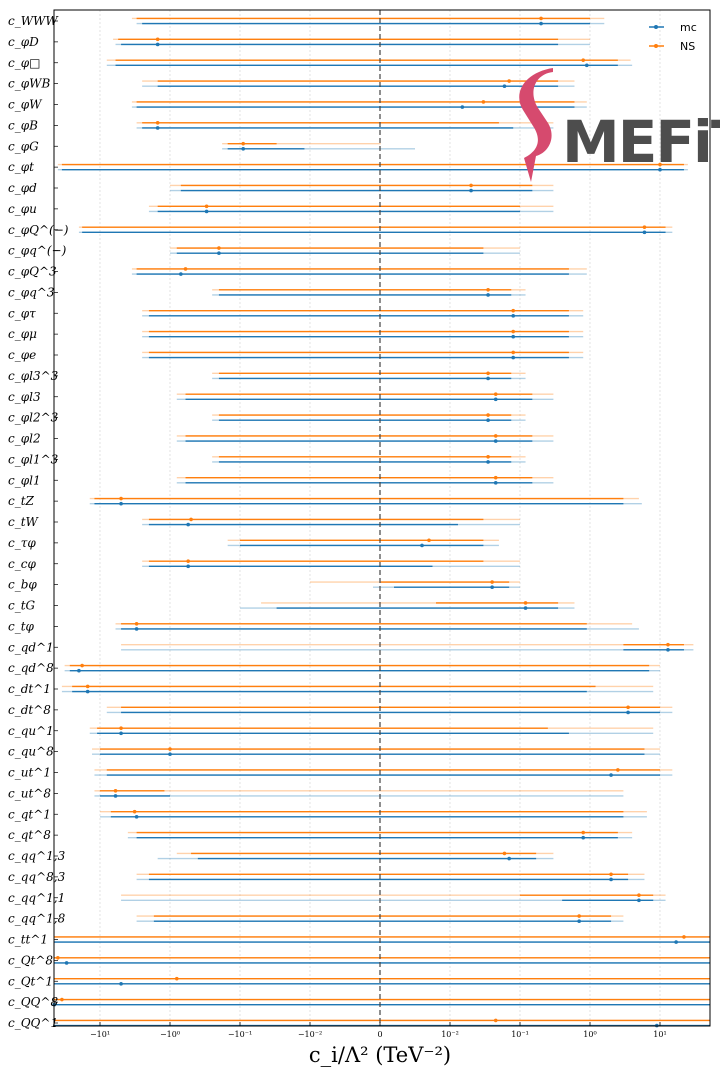 The image size is (720, 1080). What do you see at coordinates (31, 752) in the screenshot?
I see `coefficient-label: c_qu^8` at bounding box center [31, 752].